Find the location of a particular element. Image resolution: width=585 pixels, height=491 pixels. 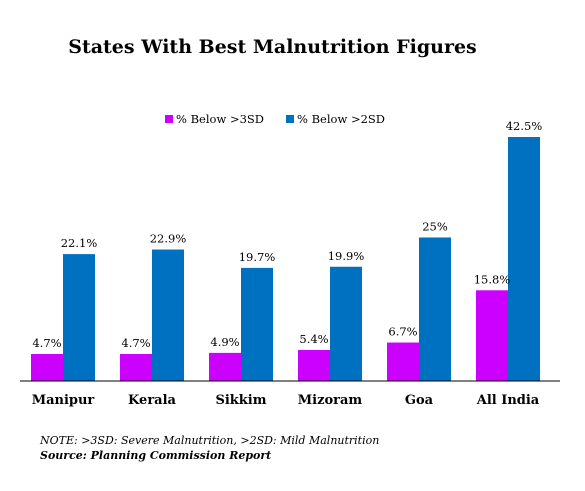

data-label: 19.7% is located at coordinates (257, 257).